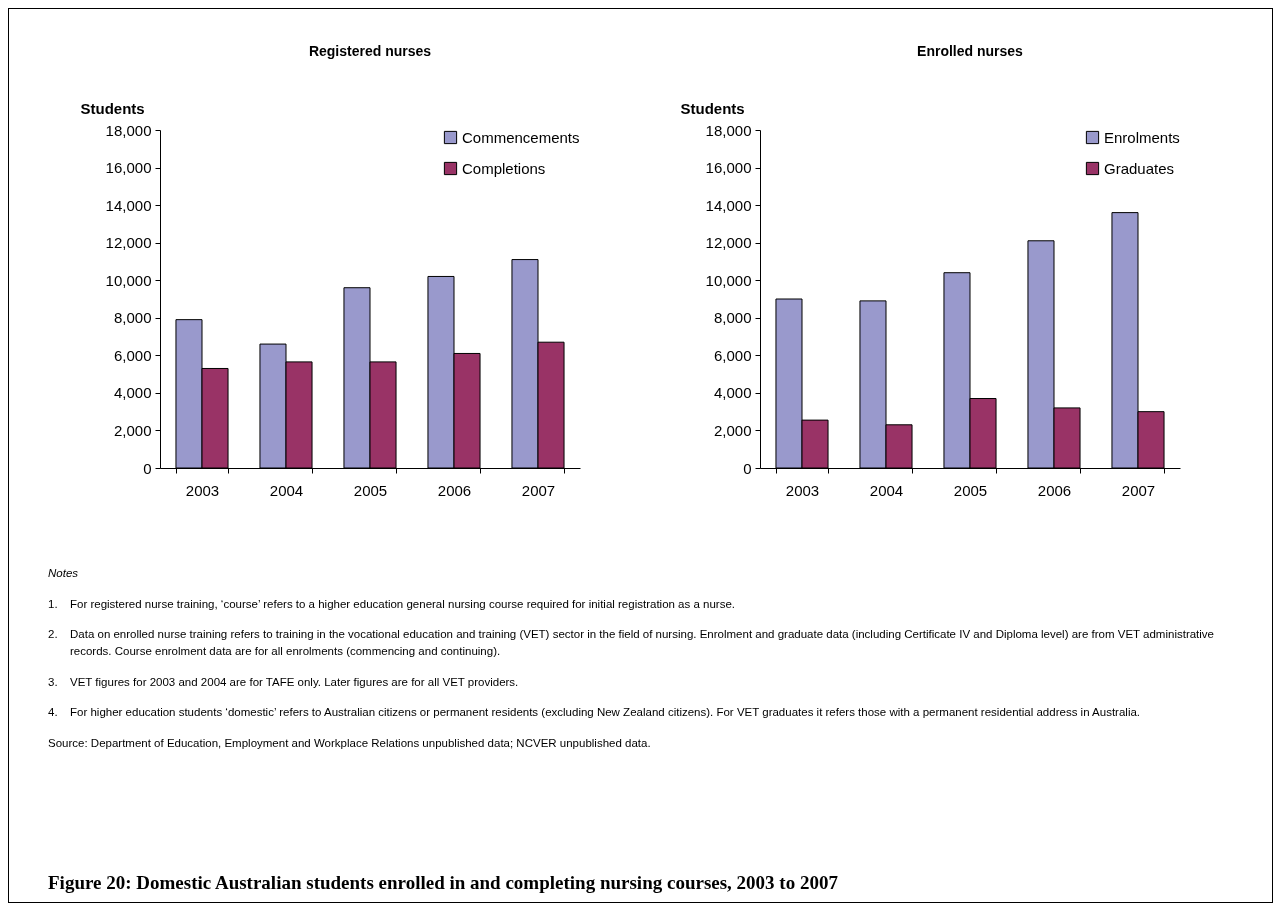 This screenshot has height=918, width=1285. Describe the element at coordinates (521, 137) in the screenshot. I see `legend-label: Commencements` at that location.